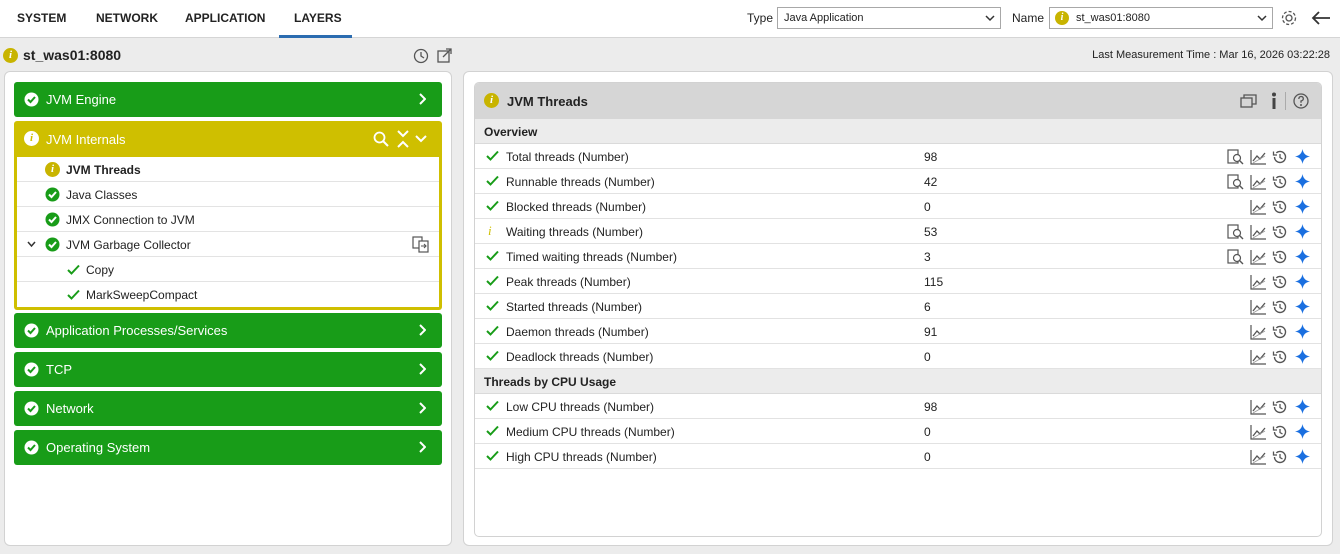 The image size is (1340, 554). I want to click on section-header: Overview, so click(898, 131).